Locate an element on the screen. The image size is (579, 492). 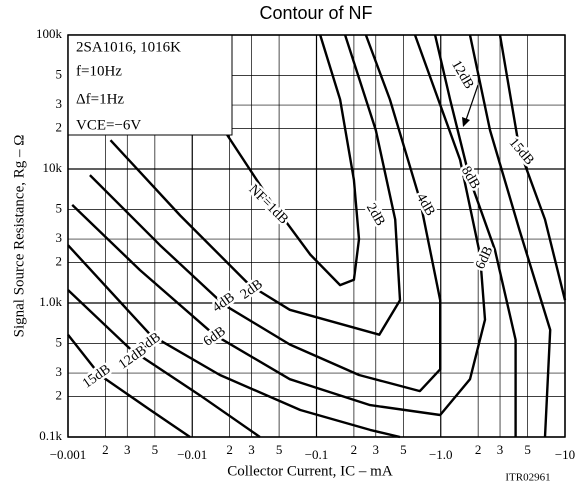
arrow-head is located at coordinates (466, 122).